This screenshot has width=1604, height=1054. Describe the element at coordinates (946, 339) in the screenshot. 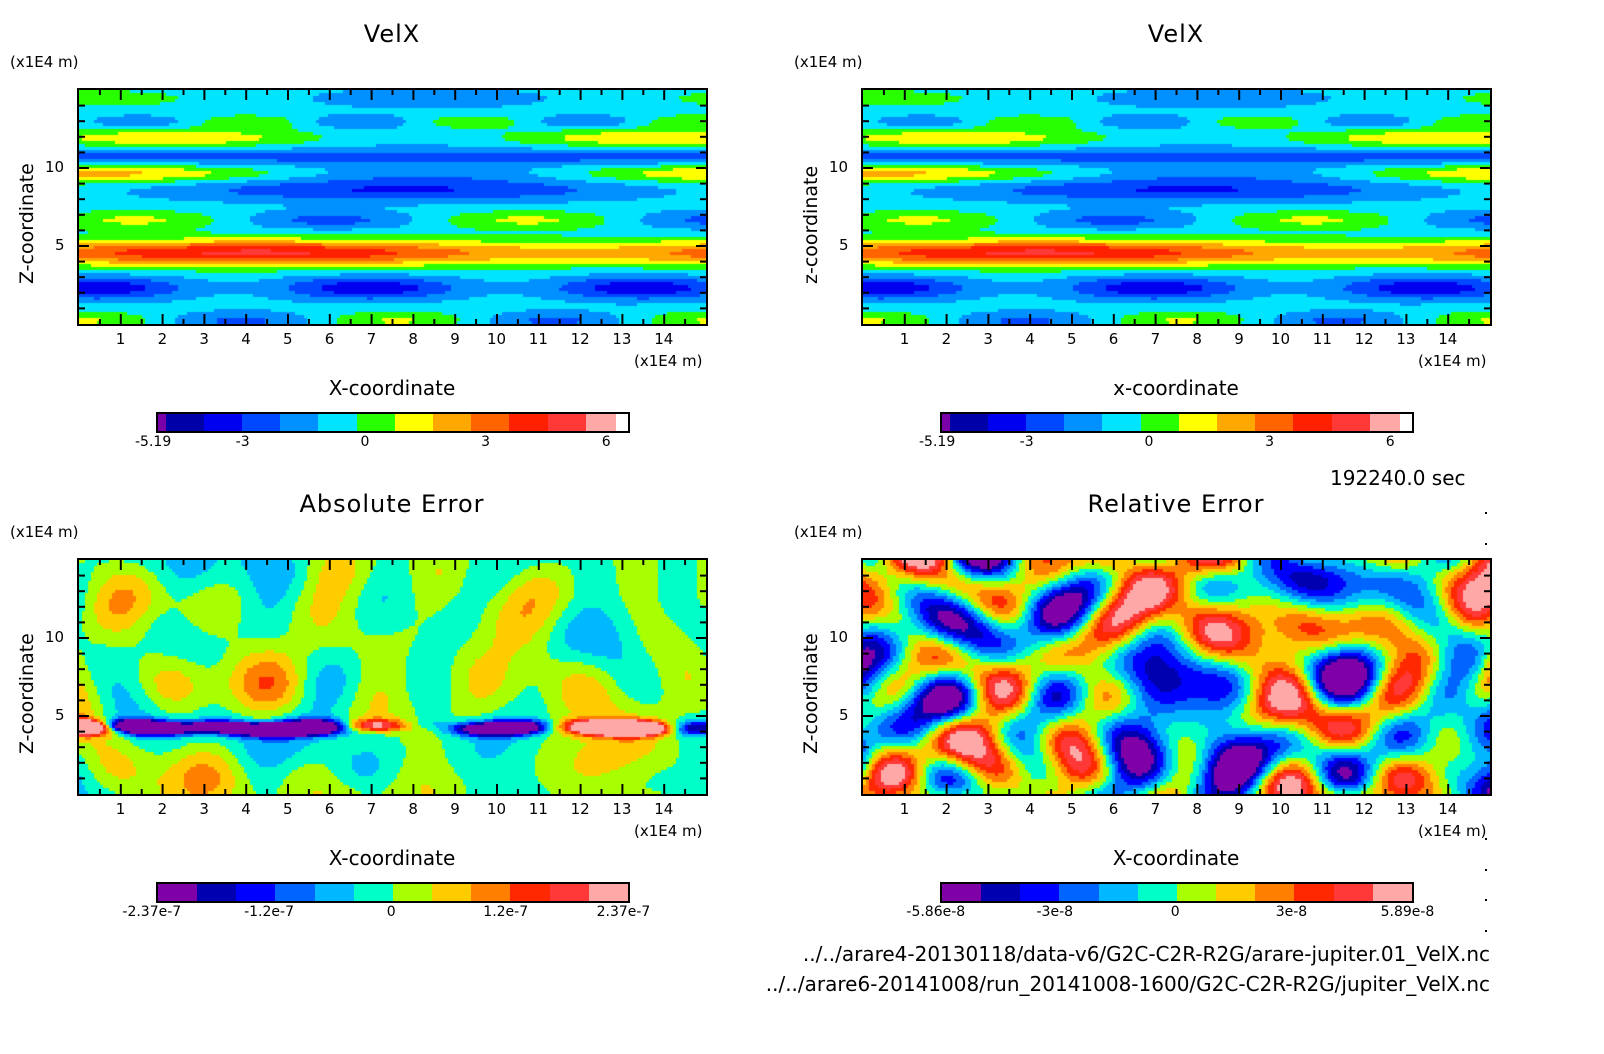

I see `x-tick-label: 2` at that location.